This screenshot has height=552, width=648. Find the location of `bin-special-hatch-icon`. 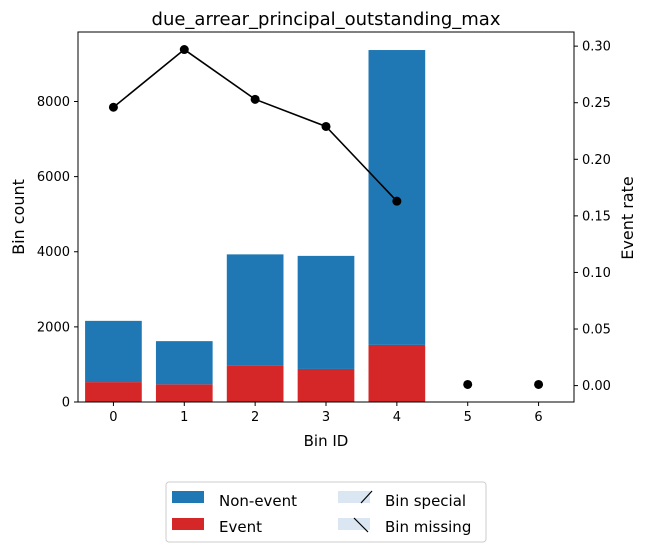

bin-special-hatch-icon is located at coordinates (366, 497).